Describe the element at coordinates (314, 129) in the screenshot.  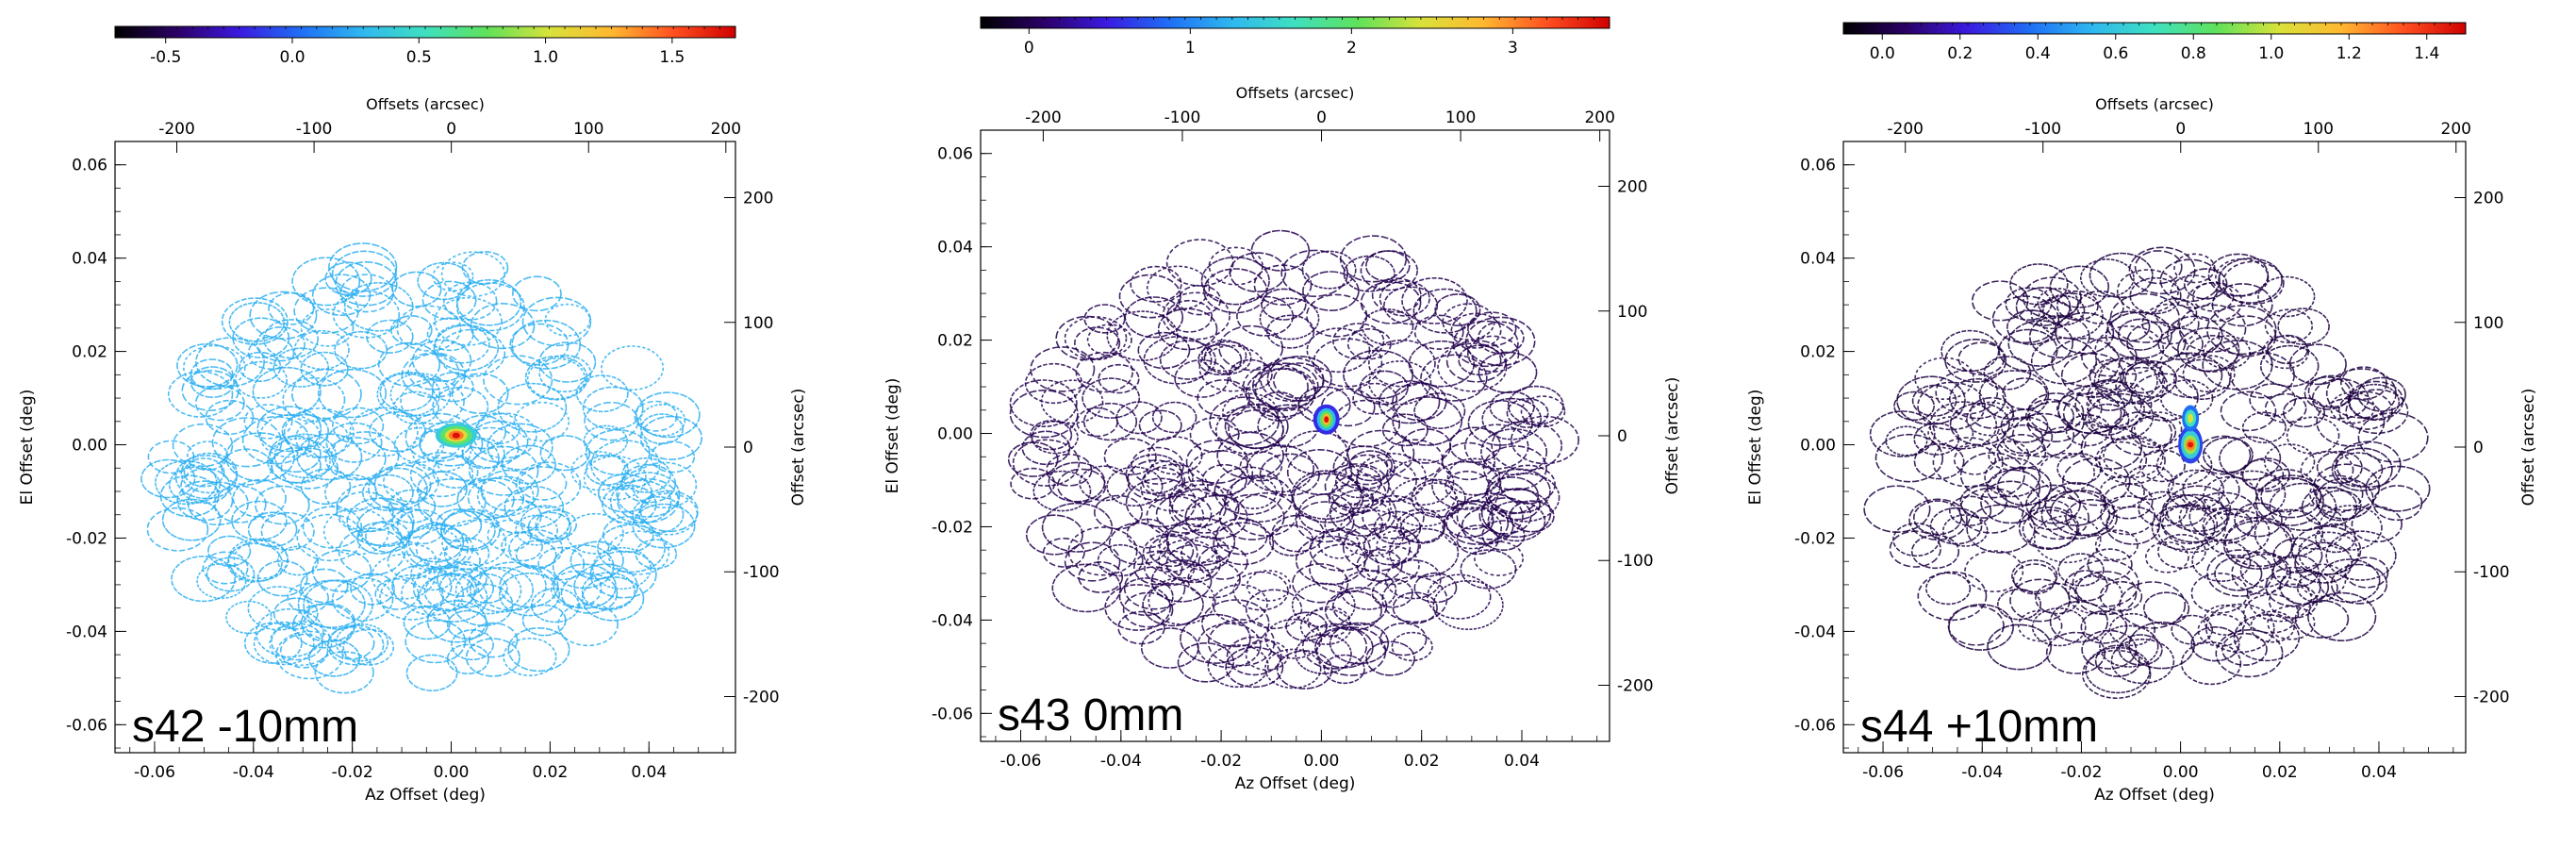
I see `top-tick-label: -100` at that location.